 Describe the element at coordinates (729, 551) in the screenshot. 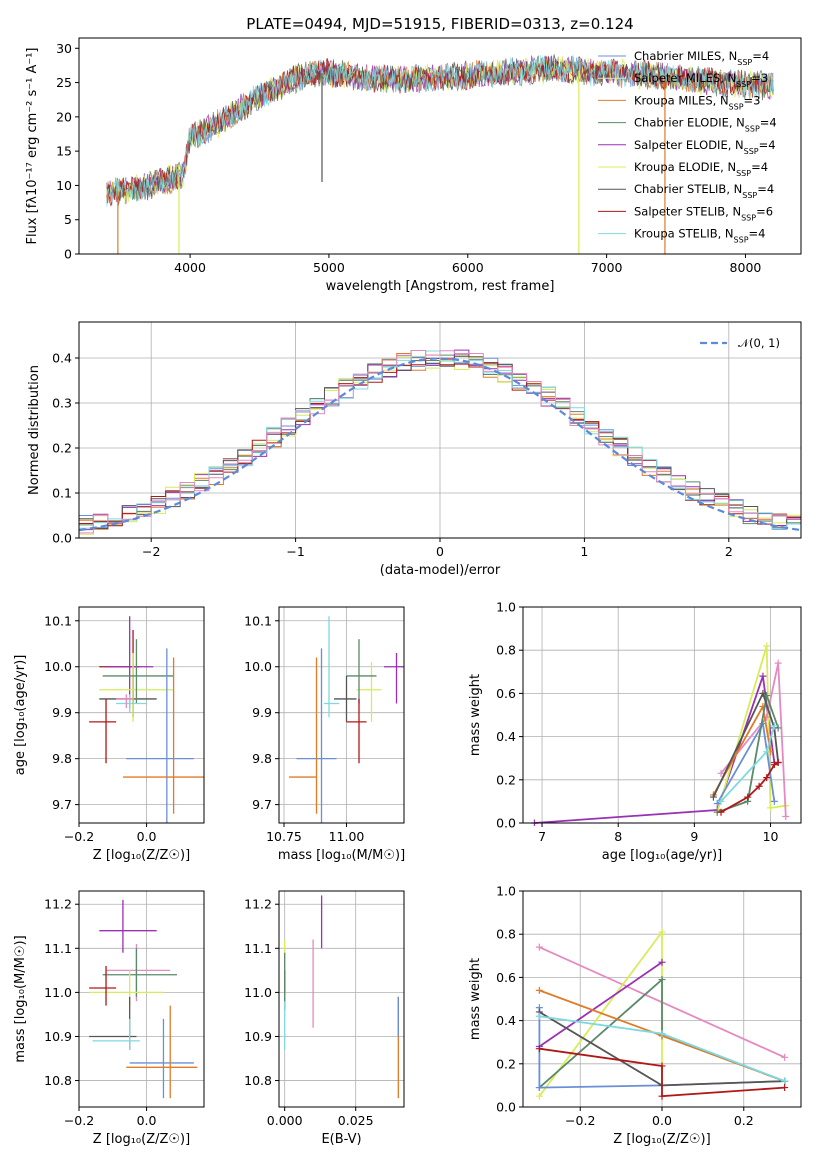

I see `x-tick-label: 2` at that location.